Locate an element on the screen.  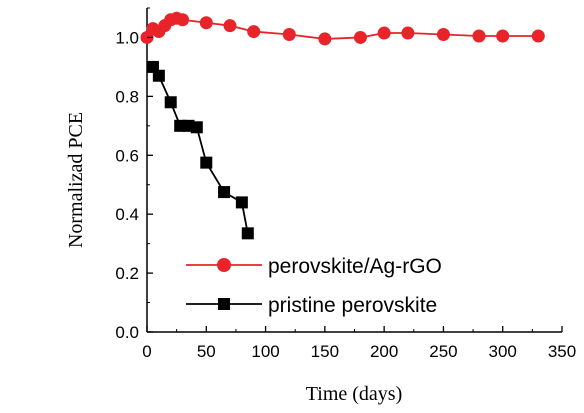
x-tick-label: 200 is located at coordinates (384, 351).